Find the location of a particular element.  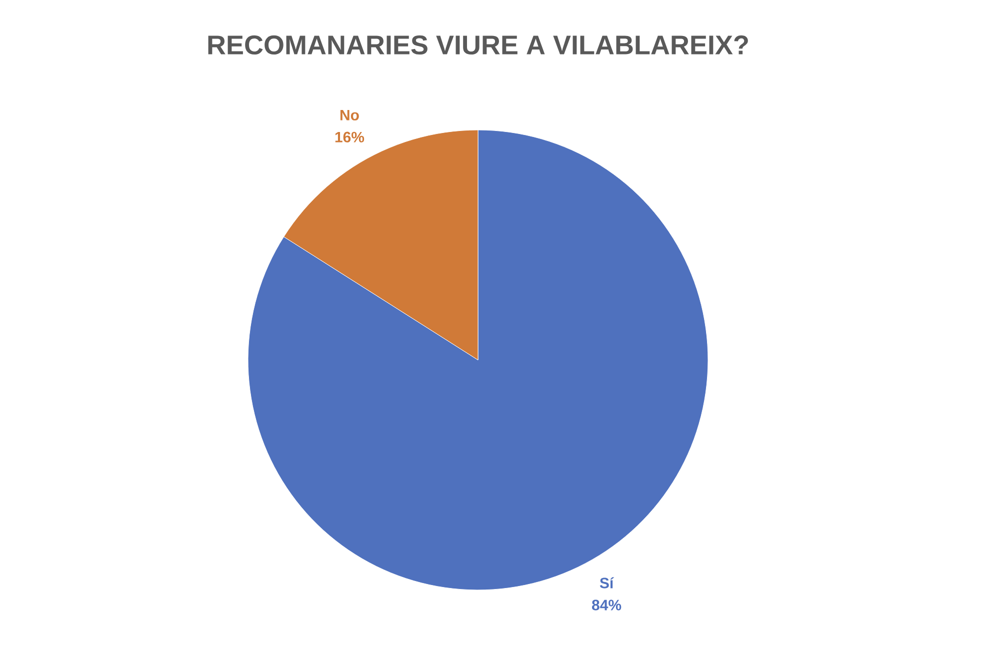

slice-label: Sí is located at coordinates (607, 582).